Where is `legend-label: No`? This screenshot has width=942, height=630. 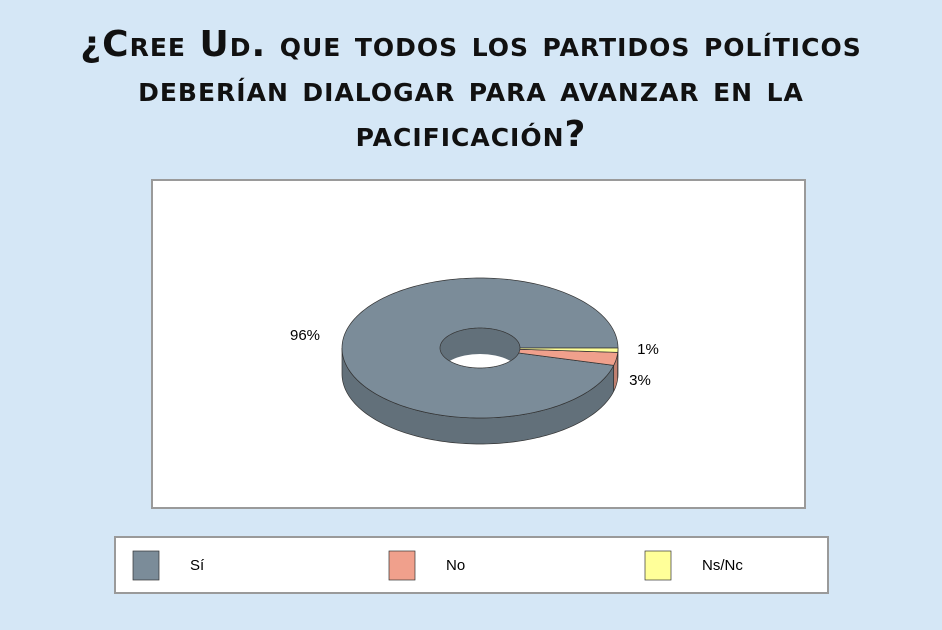 legend-label: No is located at coordinates (455, 565).